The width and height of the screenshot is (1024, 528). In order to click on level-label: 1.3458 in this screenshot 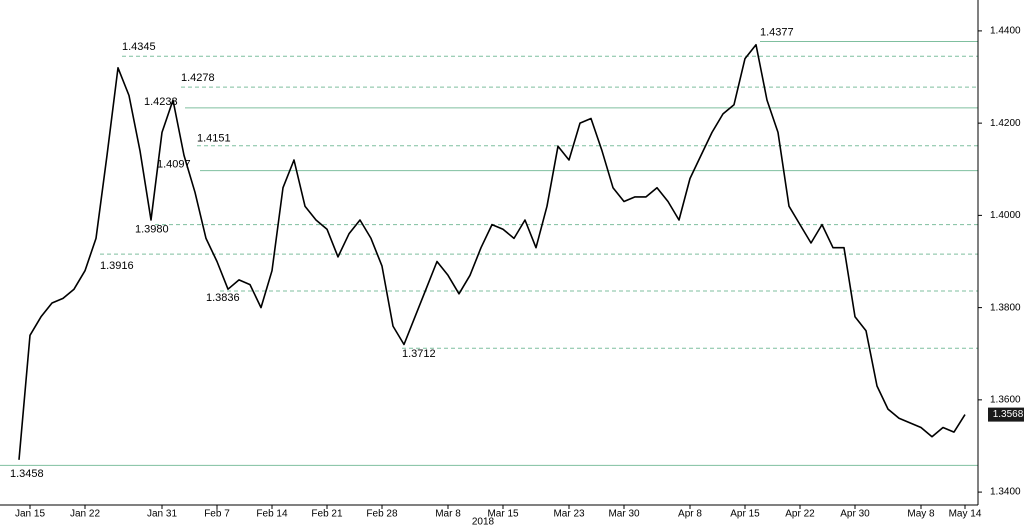, I will do `click(27, 474)`.